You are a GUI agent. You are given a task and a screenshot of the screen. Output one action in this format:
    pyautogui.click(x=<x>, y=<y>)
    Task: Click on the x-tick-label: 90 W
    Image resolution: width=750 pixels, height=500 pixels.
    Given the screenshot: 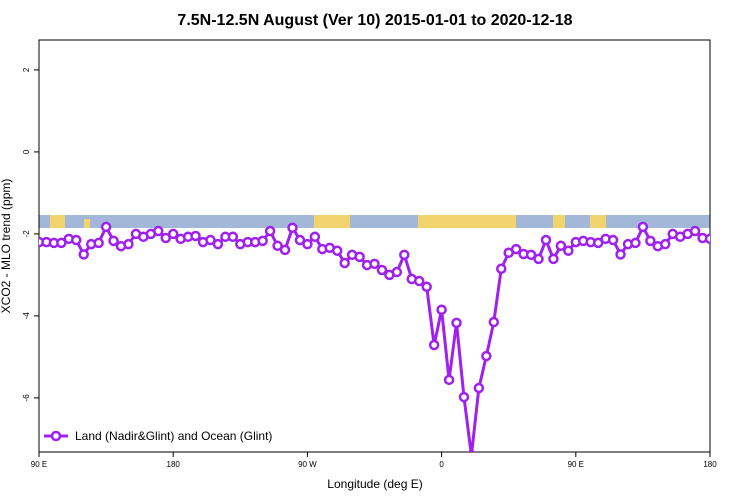 What is the action you would take?
    pyautogui.click(x=307, y=464)
    